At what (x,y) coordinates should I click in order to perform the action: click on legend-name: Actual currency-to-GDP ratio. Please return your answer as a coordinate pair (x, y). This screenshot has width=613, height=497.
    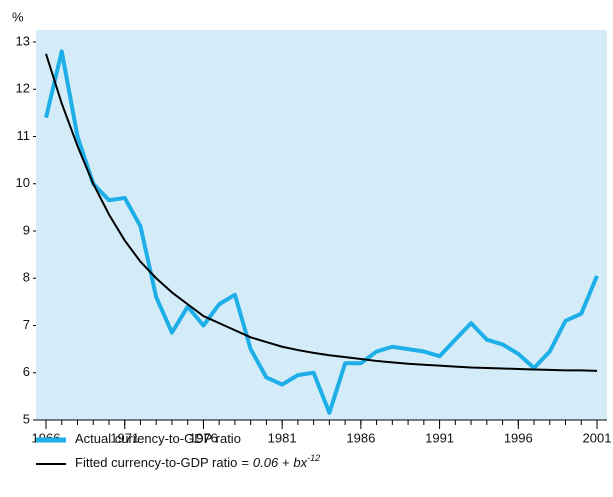
    Looking at the image, I should click on (158, 438).